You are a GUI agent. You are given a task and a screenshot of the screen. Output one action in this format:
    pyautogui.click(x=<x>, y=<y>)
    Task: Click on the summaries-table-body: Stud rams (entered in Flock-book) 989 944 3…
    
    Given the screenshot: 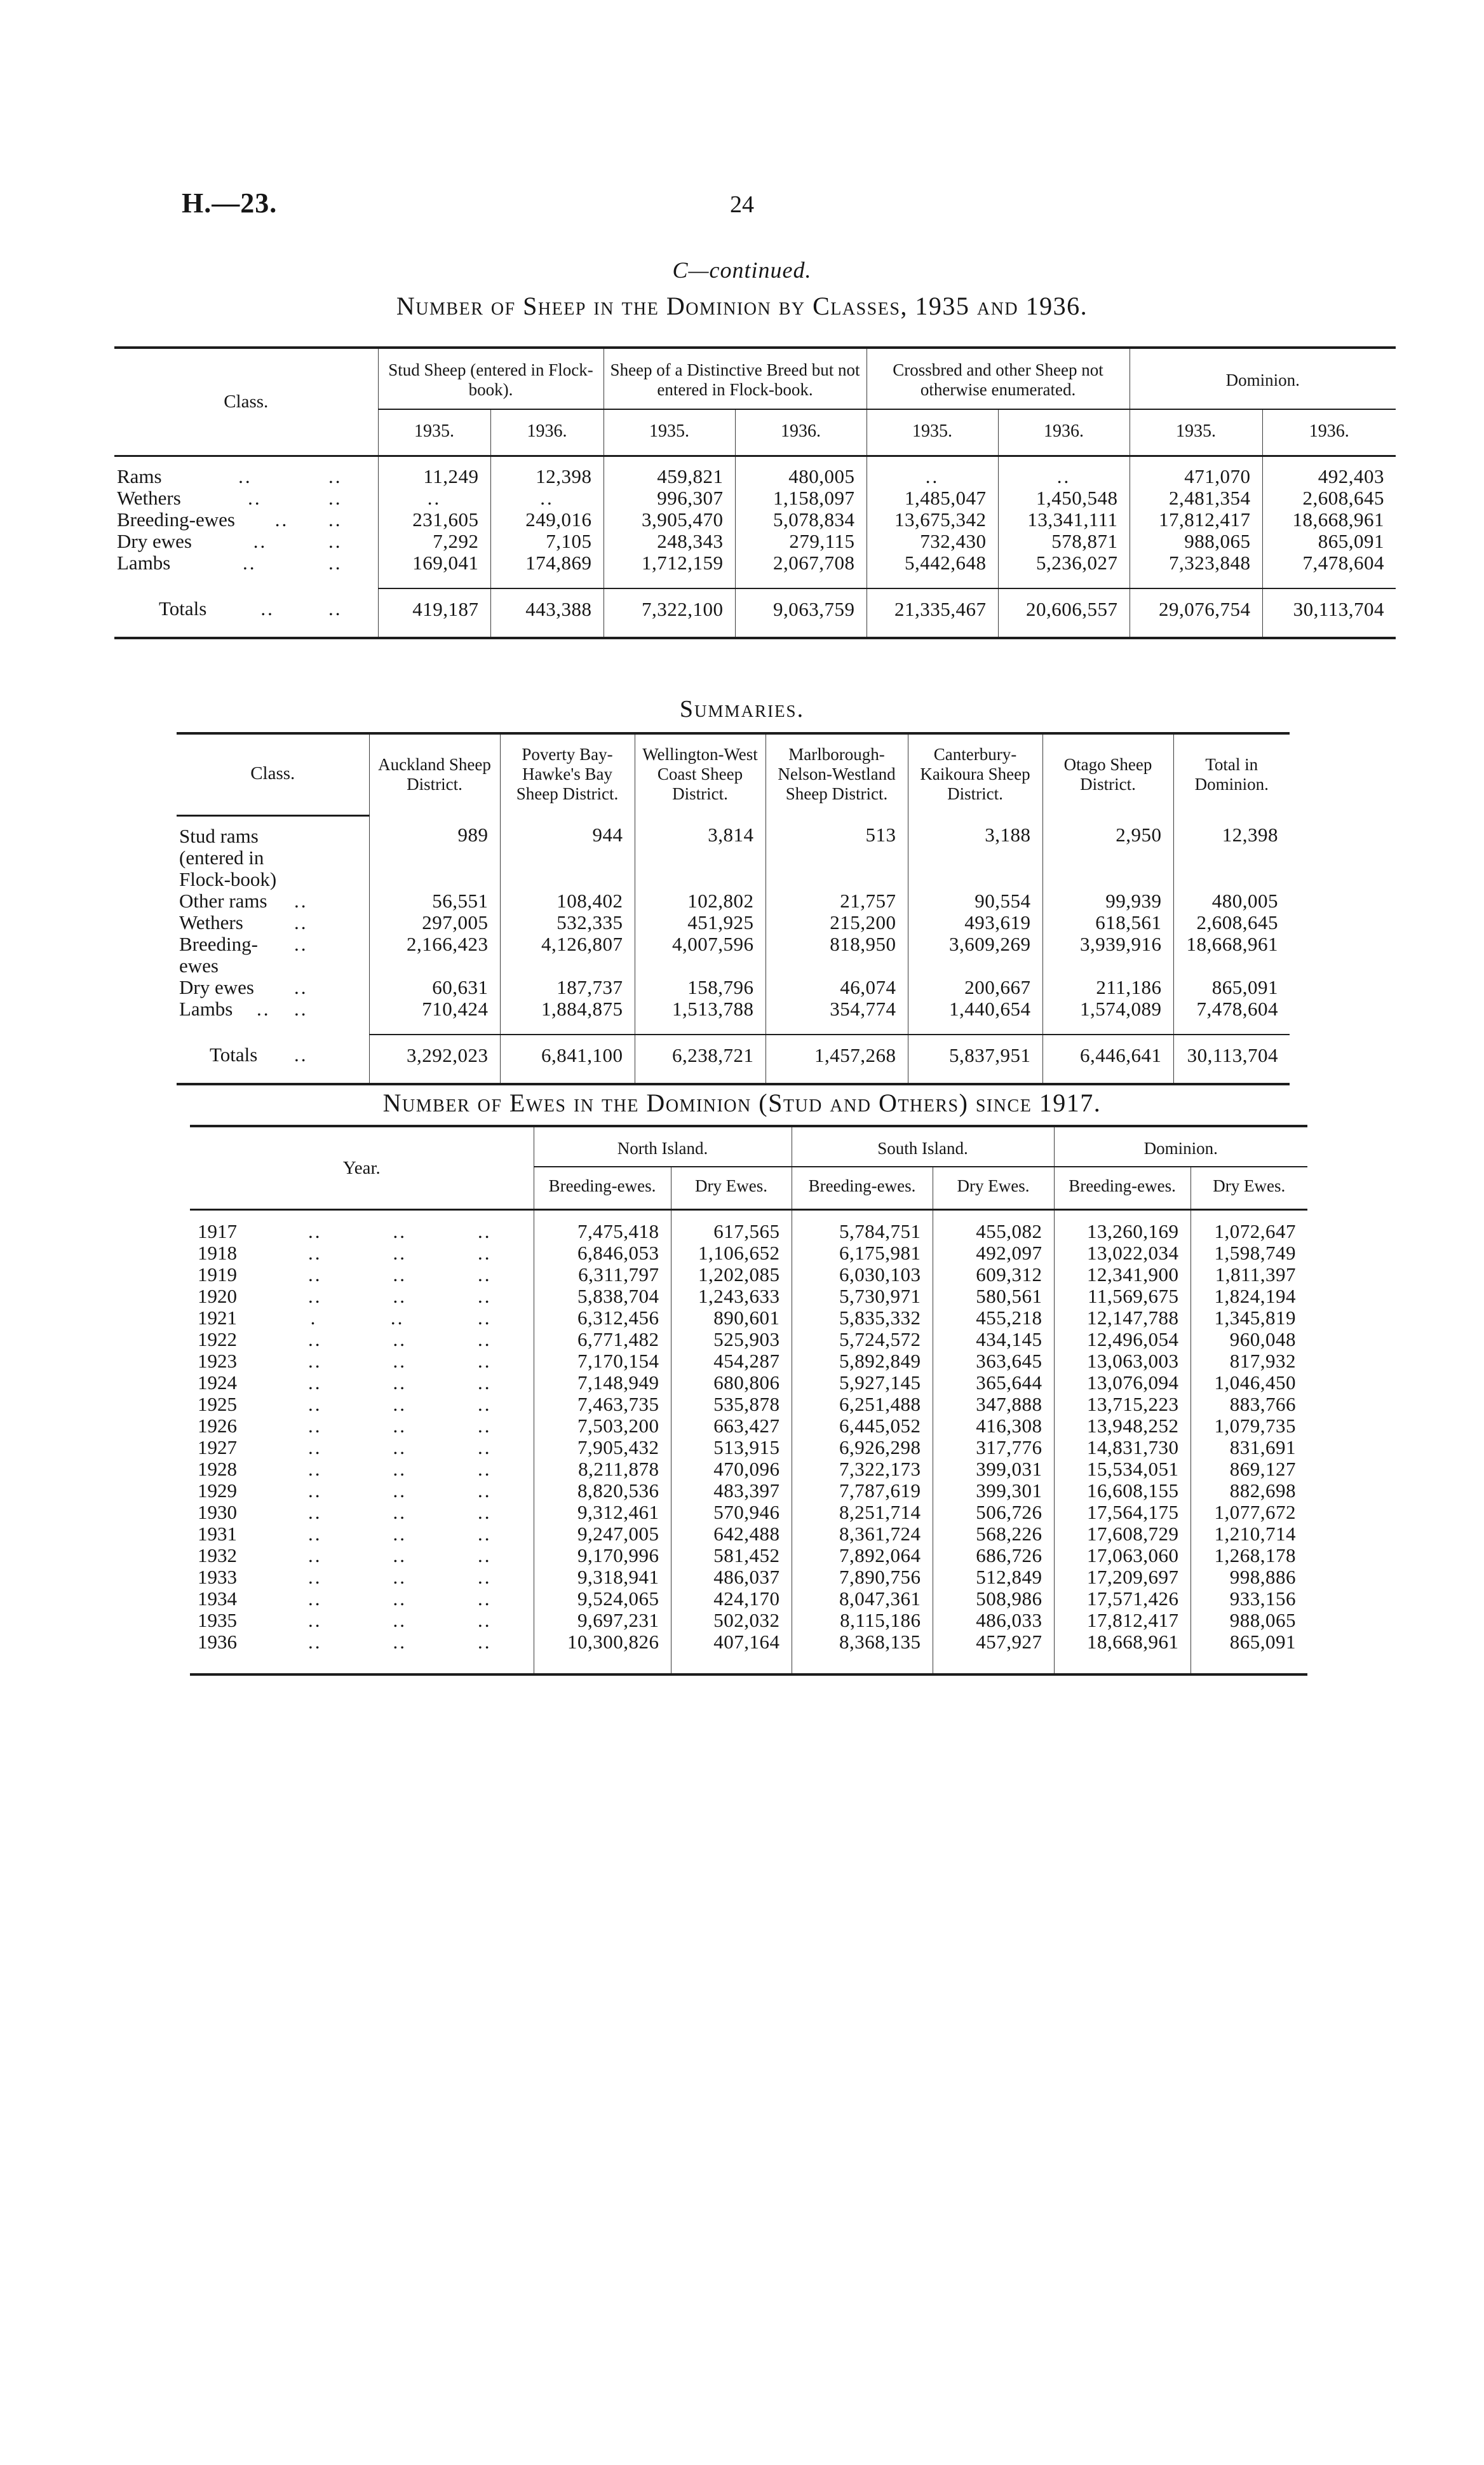 What is the action you would take?
    pyautogui.click(x=733, y=925)
    